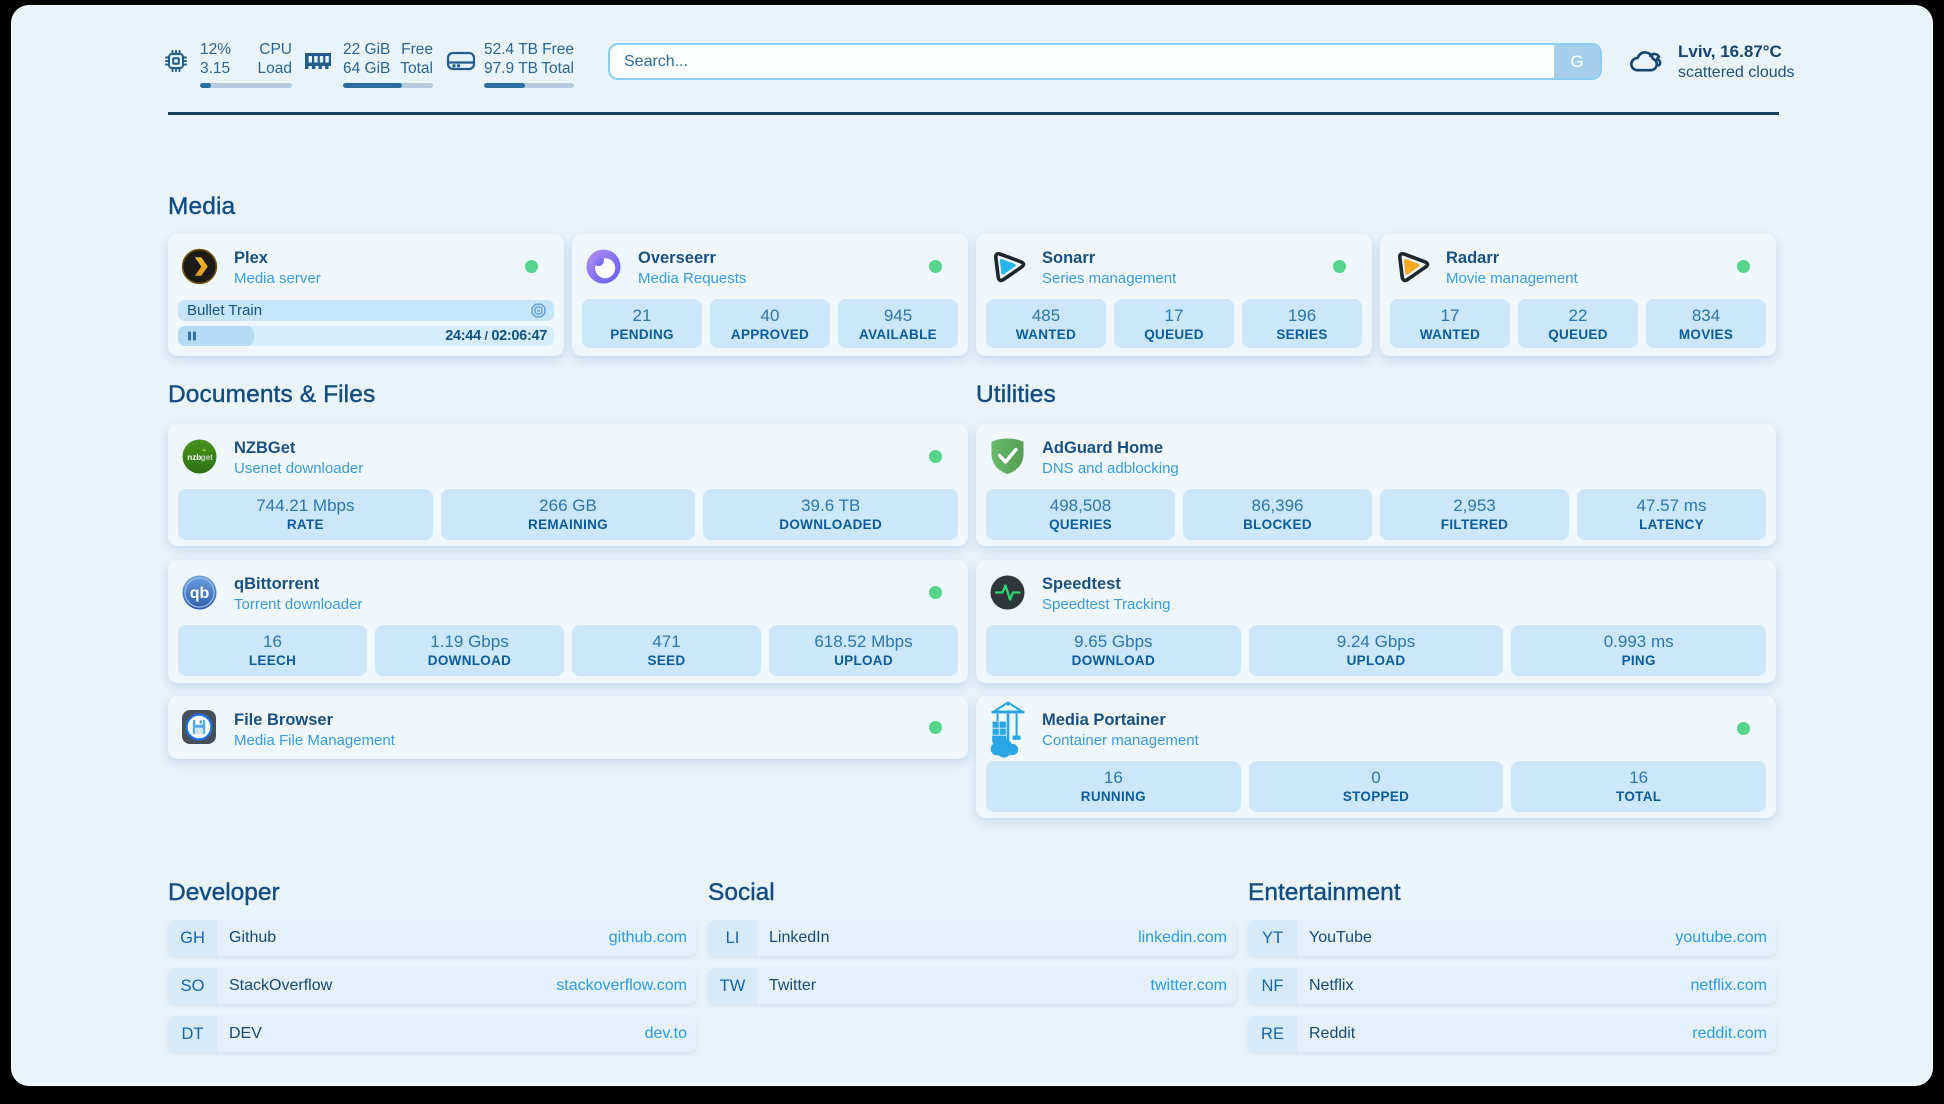 The width and height of the screenshot is (1944, 1104). Describe the element at coordinates (194, 457) in the screenshot. I see `svg-text: nzb` at that location.